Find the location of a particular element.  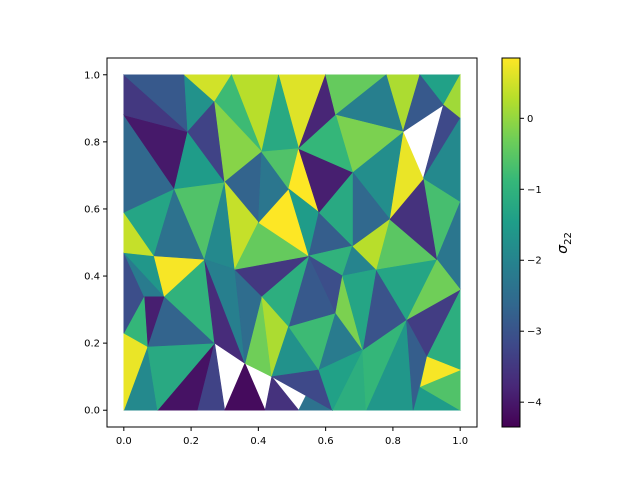

colorbar-tick-label: −3 is located at coordinates (534, 332).